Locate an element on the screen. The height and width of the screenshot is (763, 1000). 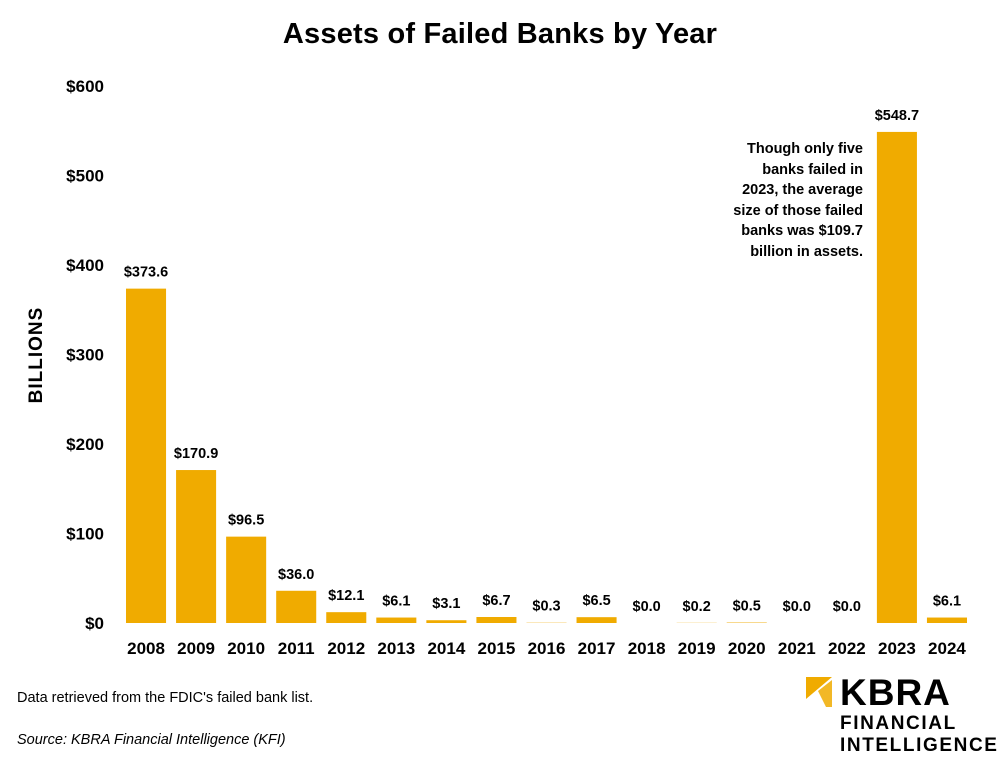
annotation-line: size of those failed is located at coordinates (798, 210).